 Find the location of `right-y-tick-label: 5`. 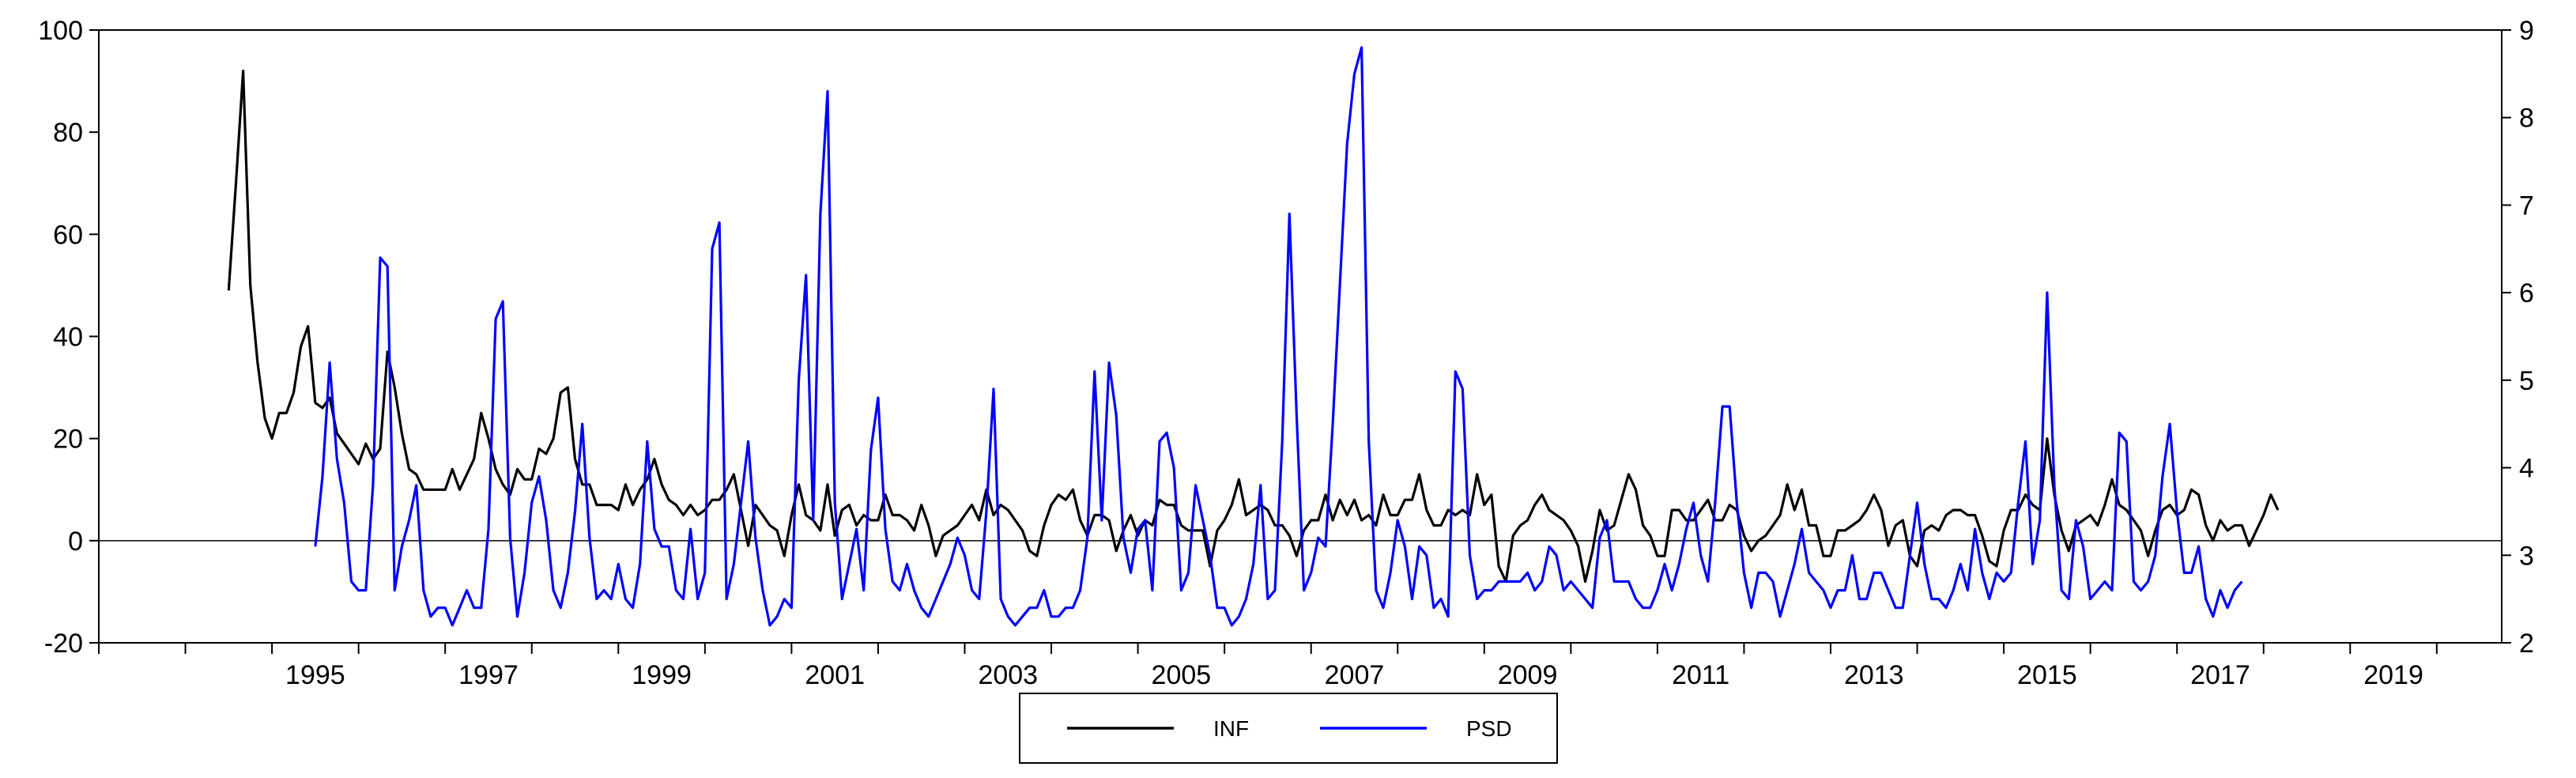

right-y-tick-label: 5 is located at coordinates (2526, 381).